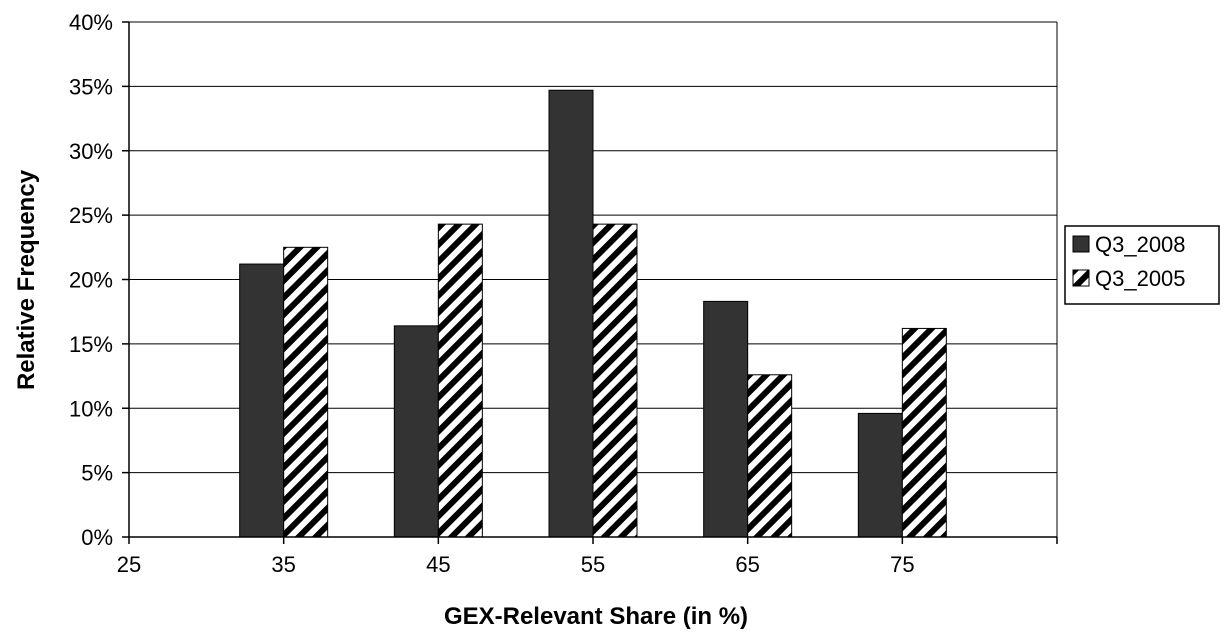 This screenshot has height=637, width=1228. I want to click on y-tick-label: 40%, so click(91, 22).